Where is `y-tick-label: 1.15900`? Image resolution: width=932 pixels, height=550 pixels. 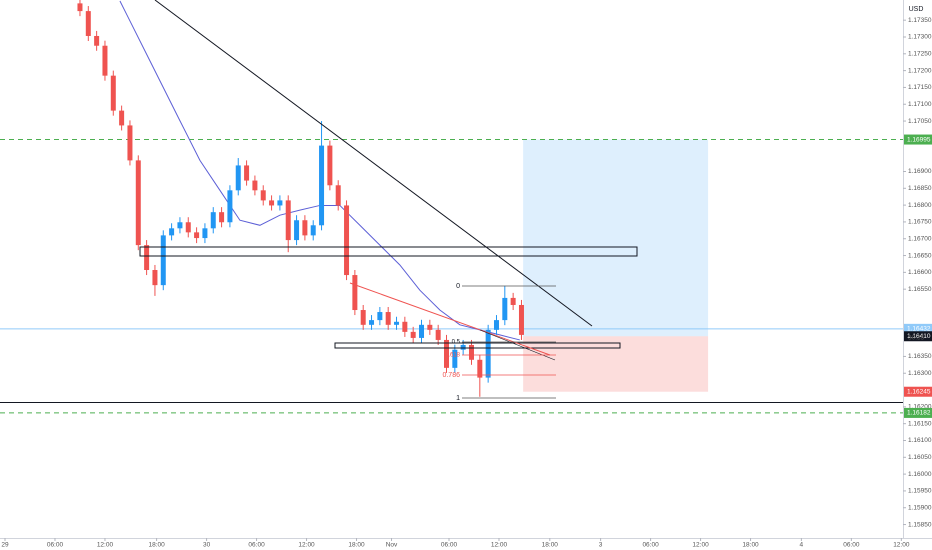 y-tick-label: 1.15900 is located at coordinates (920, 507).